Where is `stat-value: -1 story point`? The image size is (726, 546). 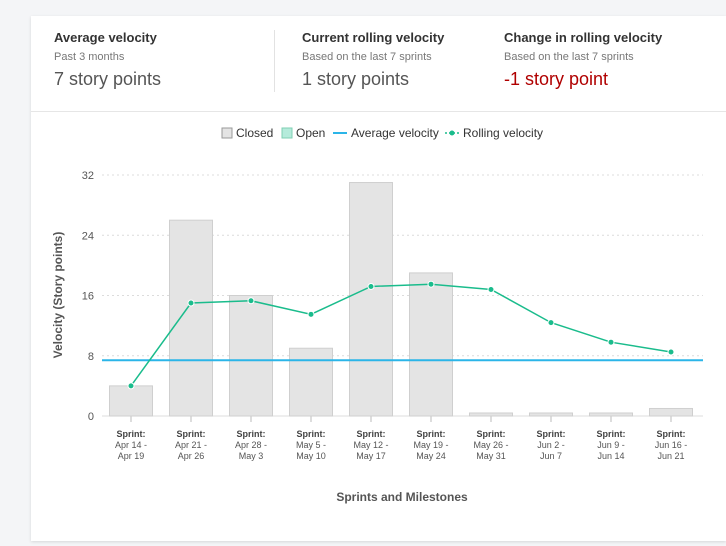 stat-value: -1 story point is located at coordinates (556, 79).